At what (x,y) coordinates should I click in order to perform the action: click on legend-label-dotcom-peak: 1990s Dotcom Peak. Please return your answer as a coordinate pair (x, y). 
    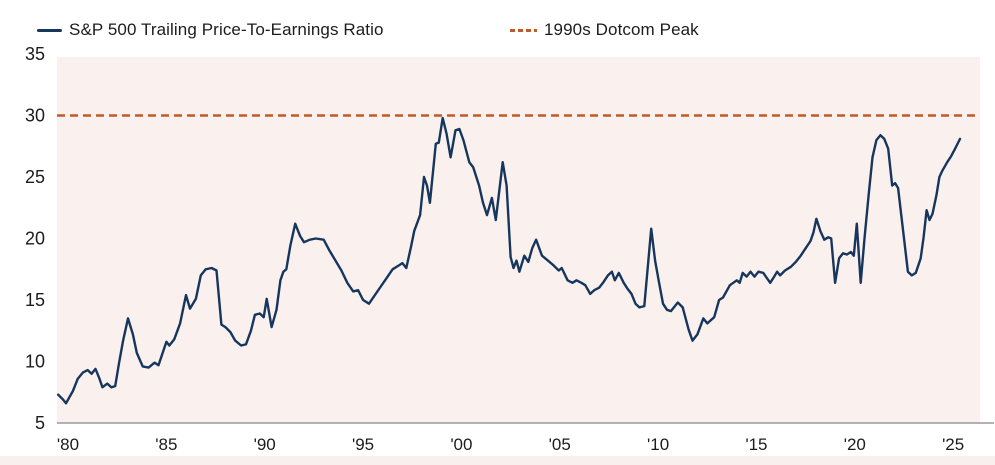
    Looking at the image, I should click on (621, 29).